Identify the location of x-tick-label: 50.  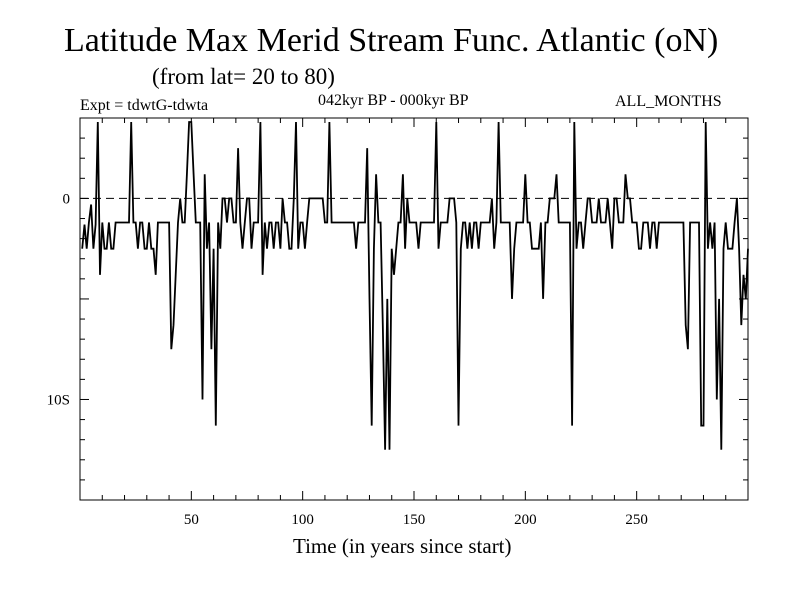
(191, 520).